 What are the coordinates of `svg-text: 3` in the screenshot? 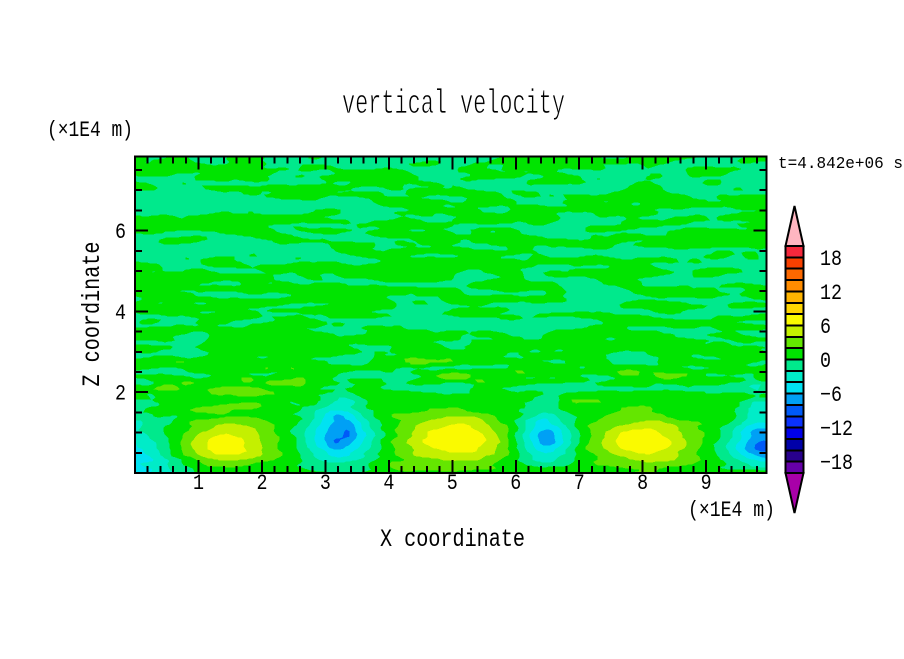 It's located at (325, 483).